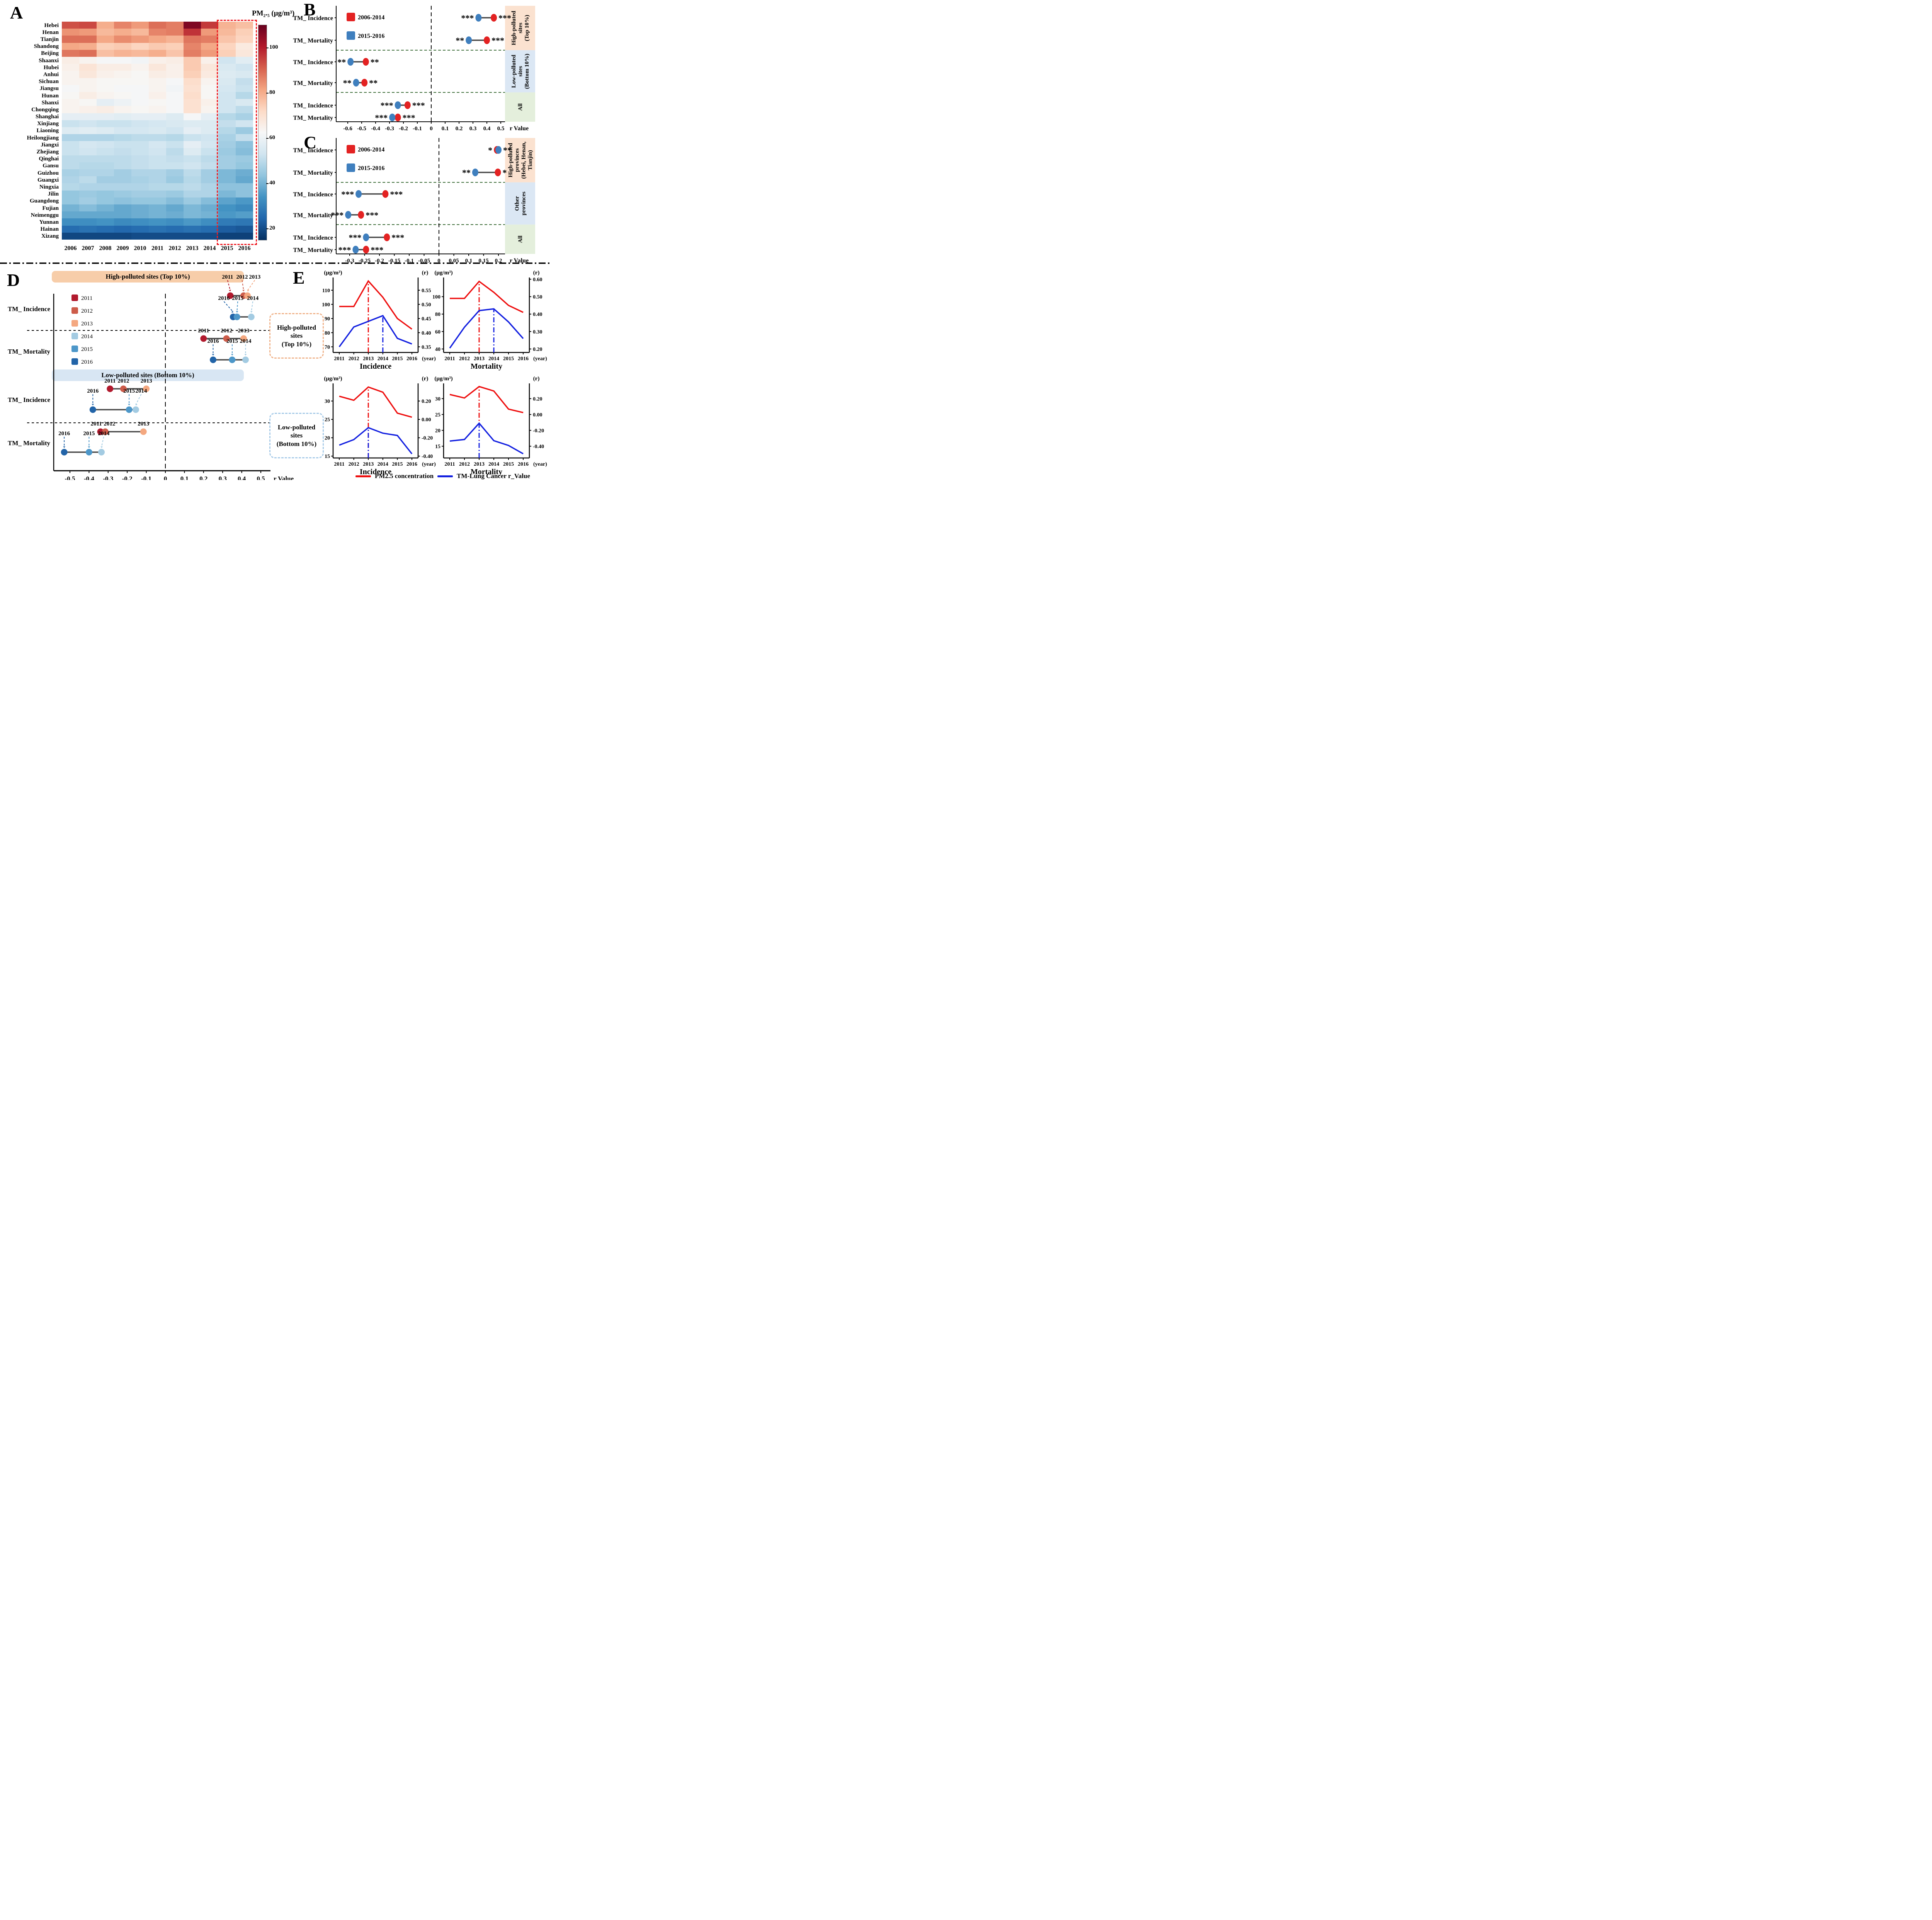  I want to click on svg-text: 0.30, so click(538, 332).